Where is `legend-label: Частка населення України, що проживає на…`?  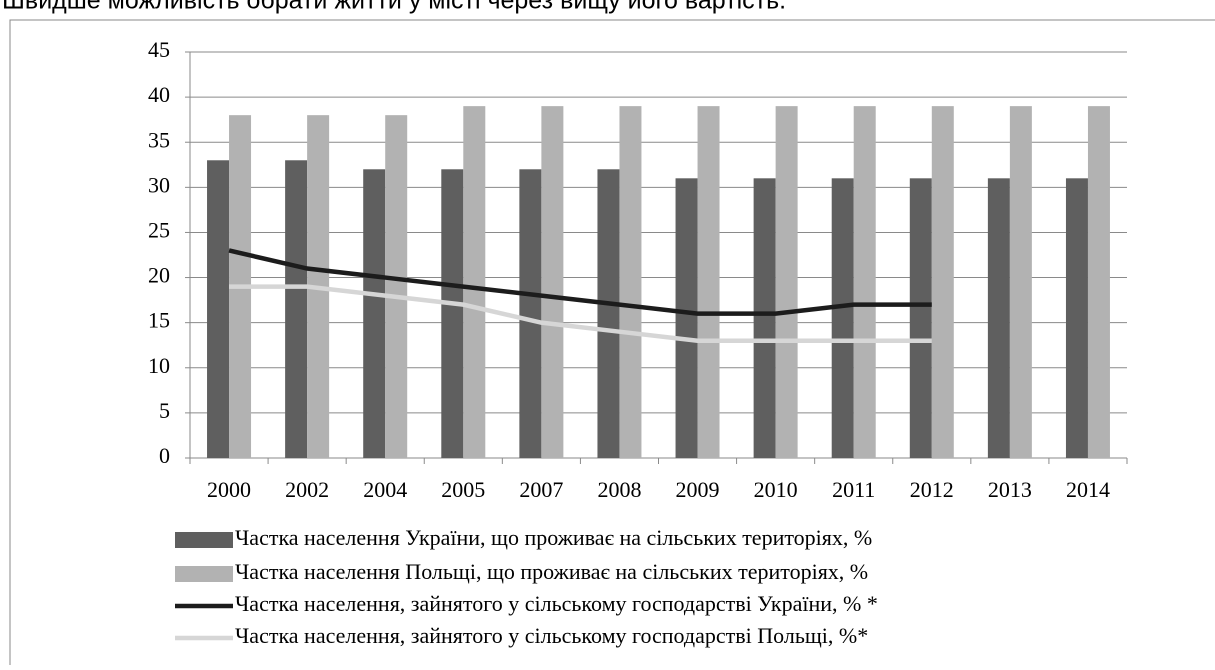 legend-label: Частка населення України, що проживає на… is located at coordinates (553, 537).